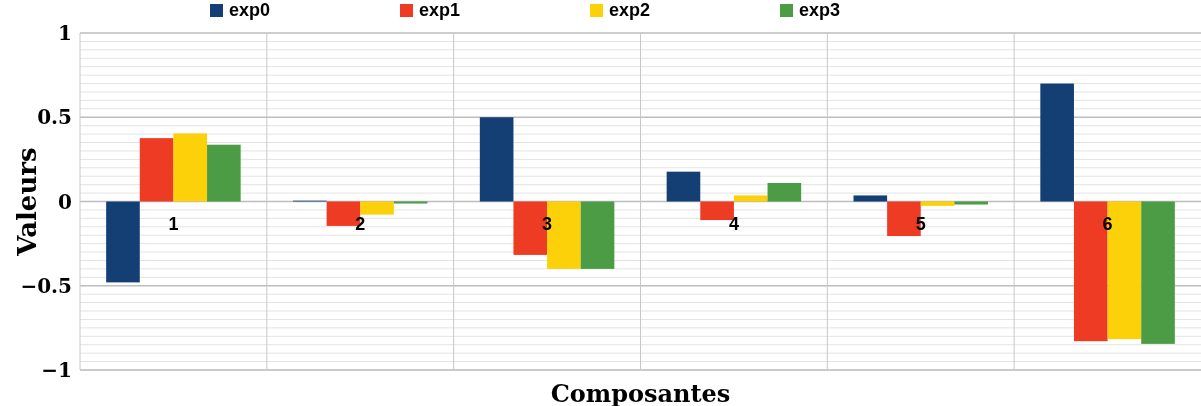 The image size is (1201, 406). I want to click on legend-label: exp3, so click(820, 10).